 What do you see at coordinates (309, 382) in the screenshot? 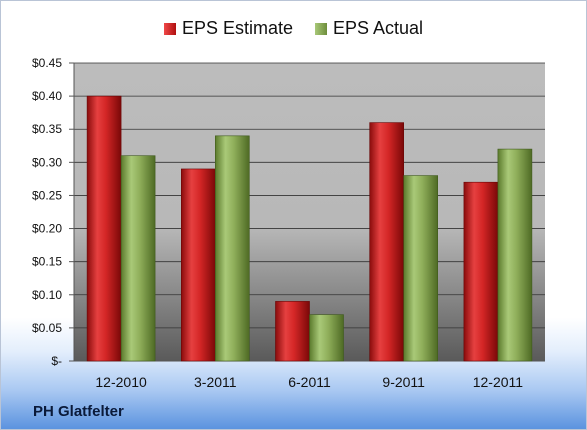
I see `x-tick-label: 6-2011` at bounding box center [309, 382].